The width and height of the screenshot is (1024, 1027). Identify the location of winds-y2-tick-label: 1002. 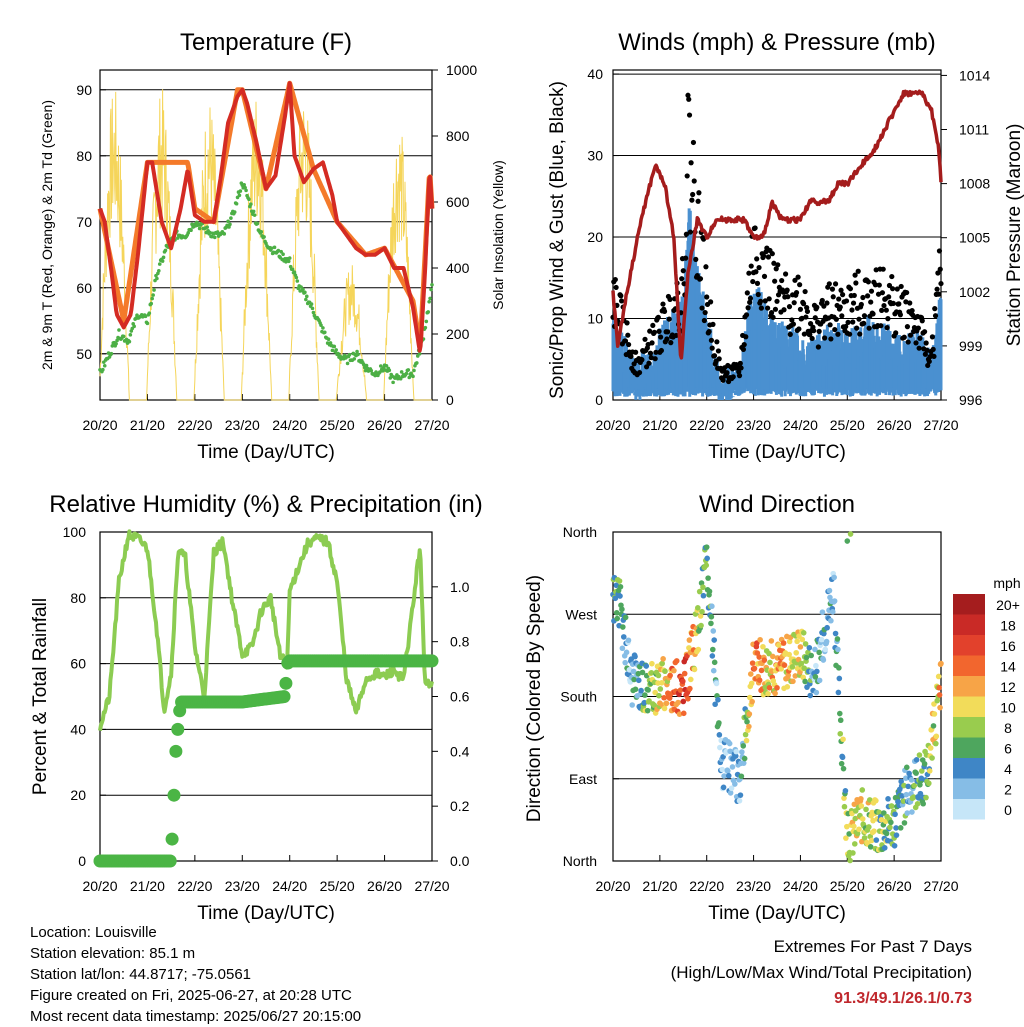
(974, 292).